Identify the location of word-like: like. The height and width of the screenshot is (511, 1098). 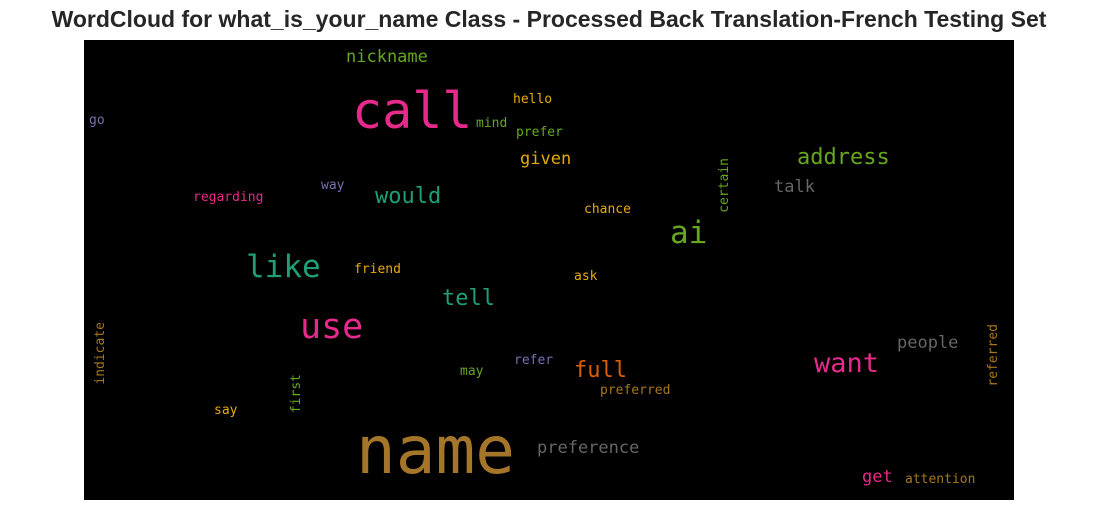
(283, 267).